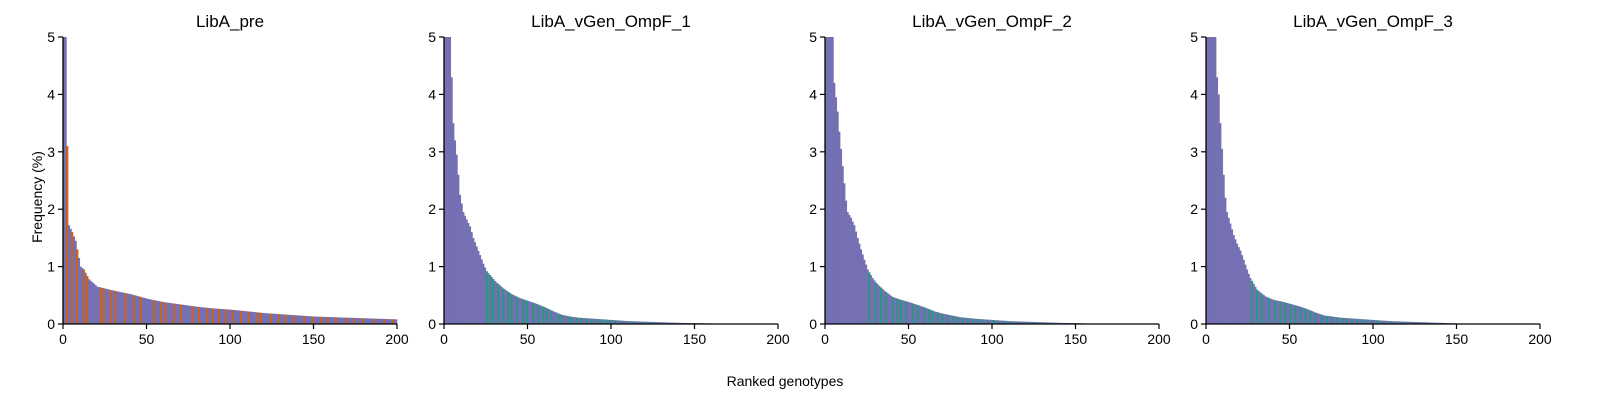 This screenshot has width=1600, height=400. Describe the element at coordinates (51, 209) in the screenshot. I see `y-tick-label: 2` at that location.